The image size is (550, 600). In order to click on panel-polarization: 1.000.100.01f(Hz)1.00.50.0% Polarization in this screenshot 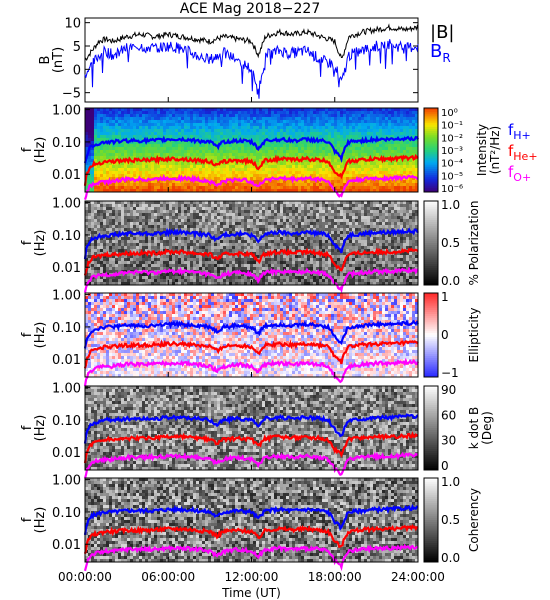, I will do `click(250, 245)`.